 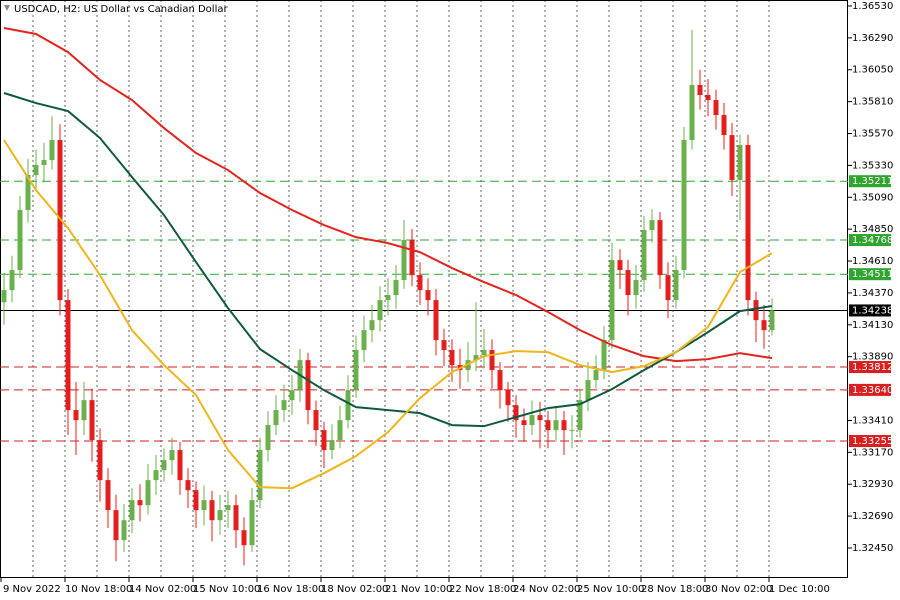 I want to click on level-label: 1.33255, so click(x=872, y=441).